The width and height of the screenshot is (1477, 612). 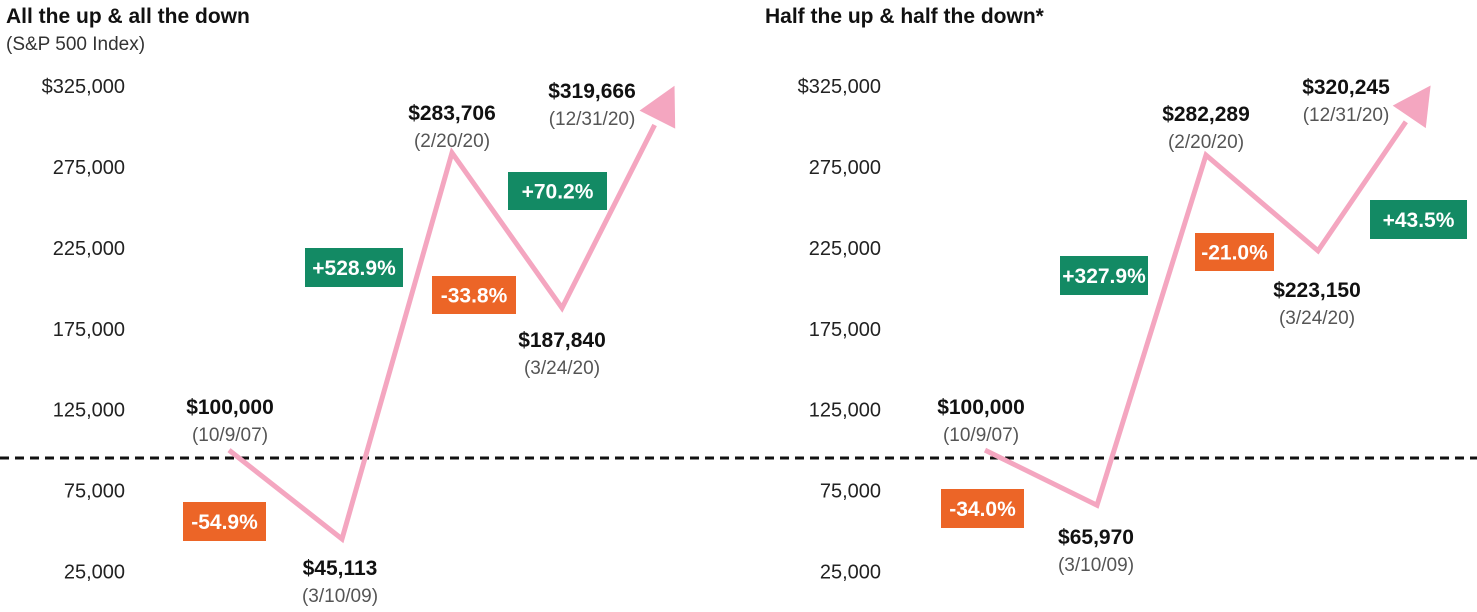 What do you see at coordinates (452, 113) in the screenshot?
I see `point-value-label: $283,706` at bounding box center [452, 113].